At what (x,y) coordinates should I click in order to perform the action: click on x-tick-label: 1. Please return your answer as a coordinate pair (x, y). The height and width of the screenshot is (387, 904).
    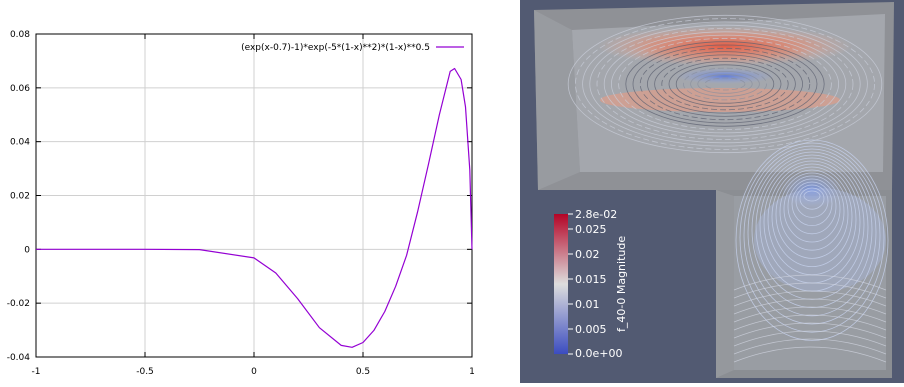
    Looking at the image, I should click on (472, 372).